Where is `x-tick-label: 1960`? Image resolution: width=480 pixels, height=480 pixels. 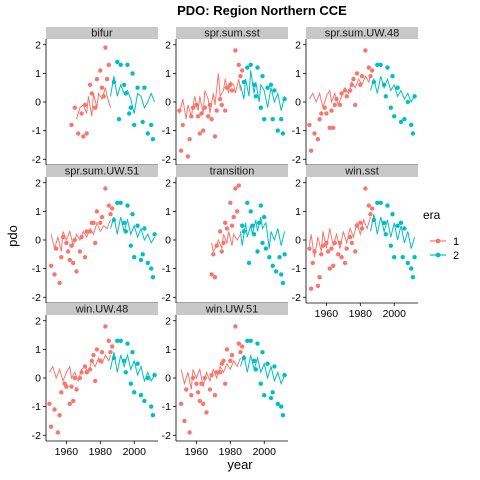 x-tick-label: 1960 is located at coordinates (67, 452).